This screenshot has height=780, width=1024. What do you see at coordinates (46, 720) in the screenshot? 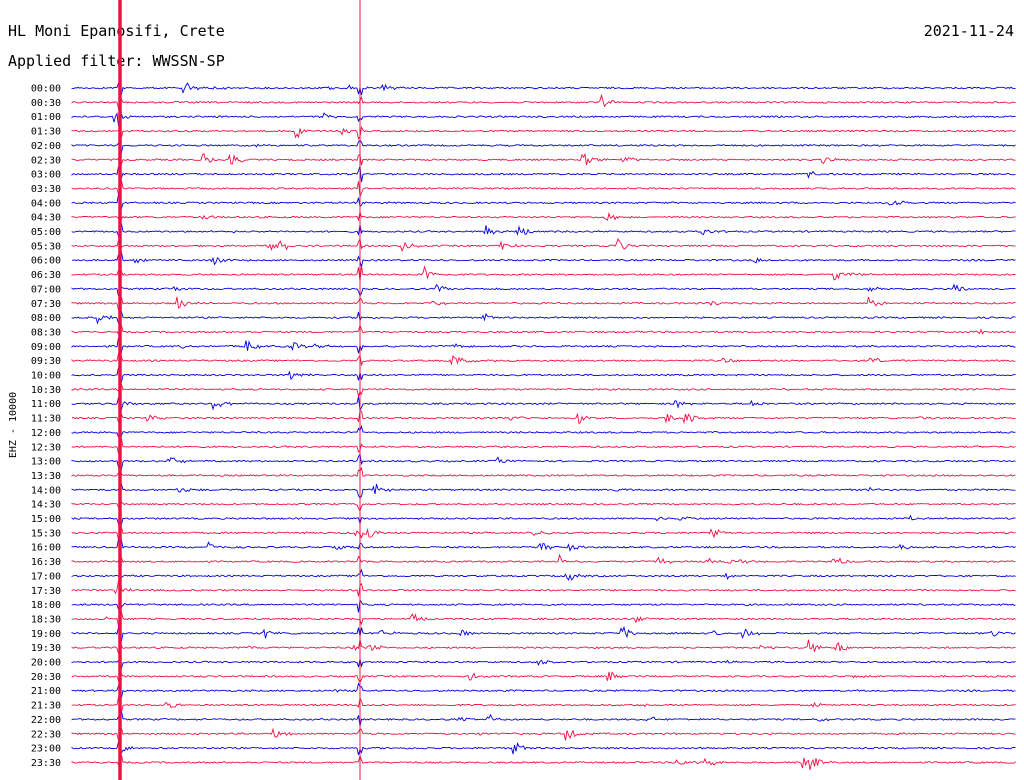
I see `row-tick-label: 22:00` at bounding box center [46, 720].